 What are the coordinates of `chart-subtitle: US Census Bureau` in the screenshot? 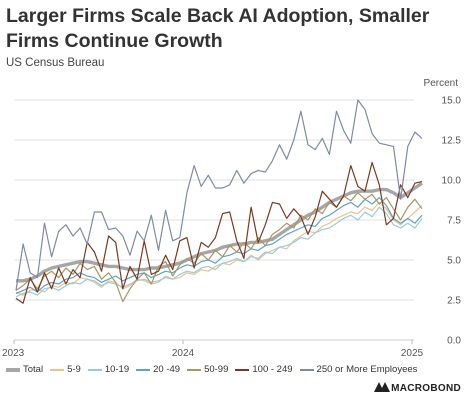 It's located at (55, 63).